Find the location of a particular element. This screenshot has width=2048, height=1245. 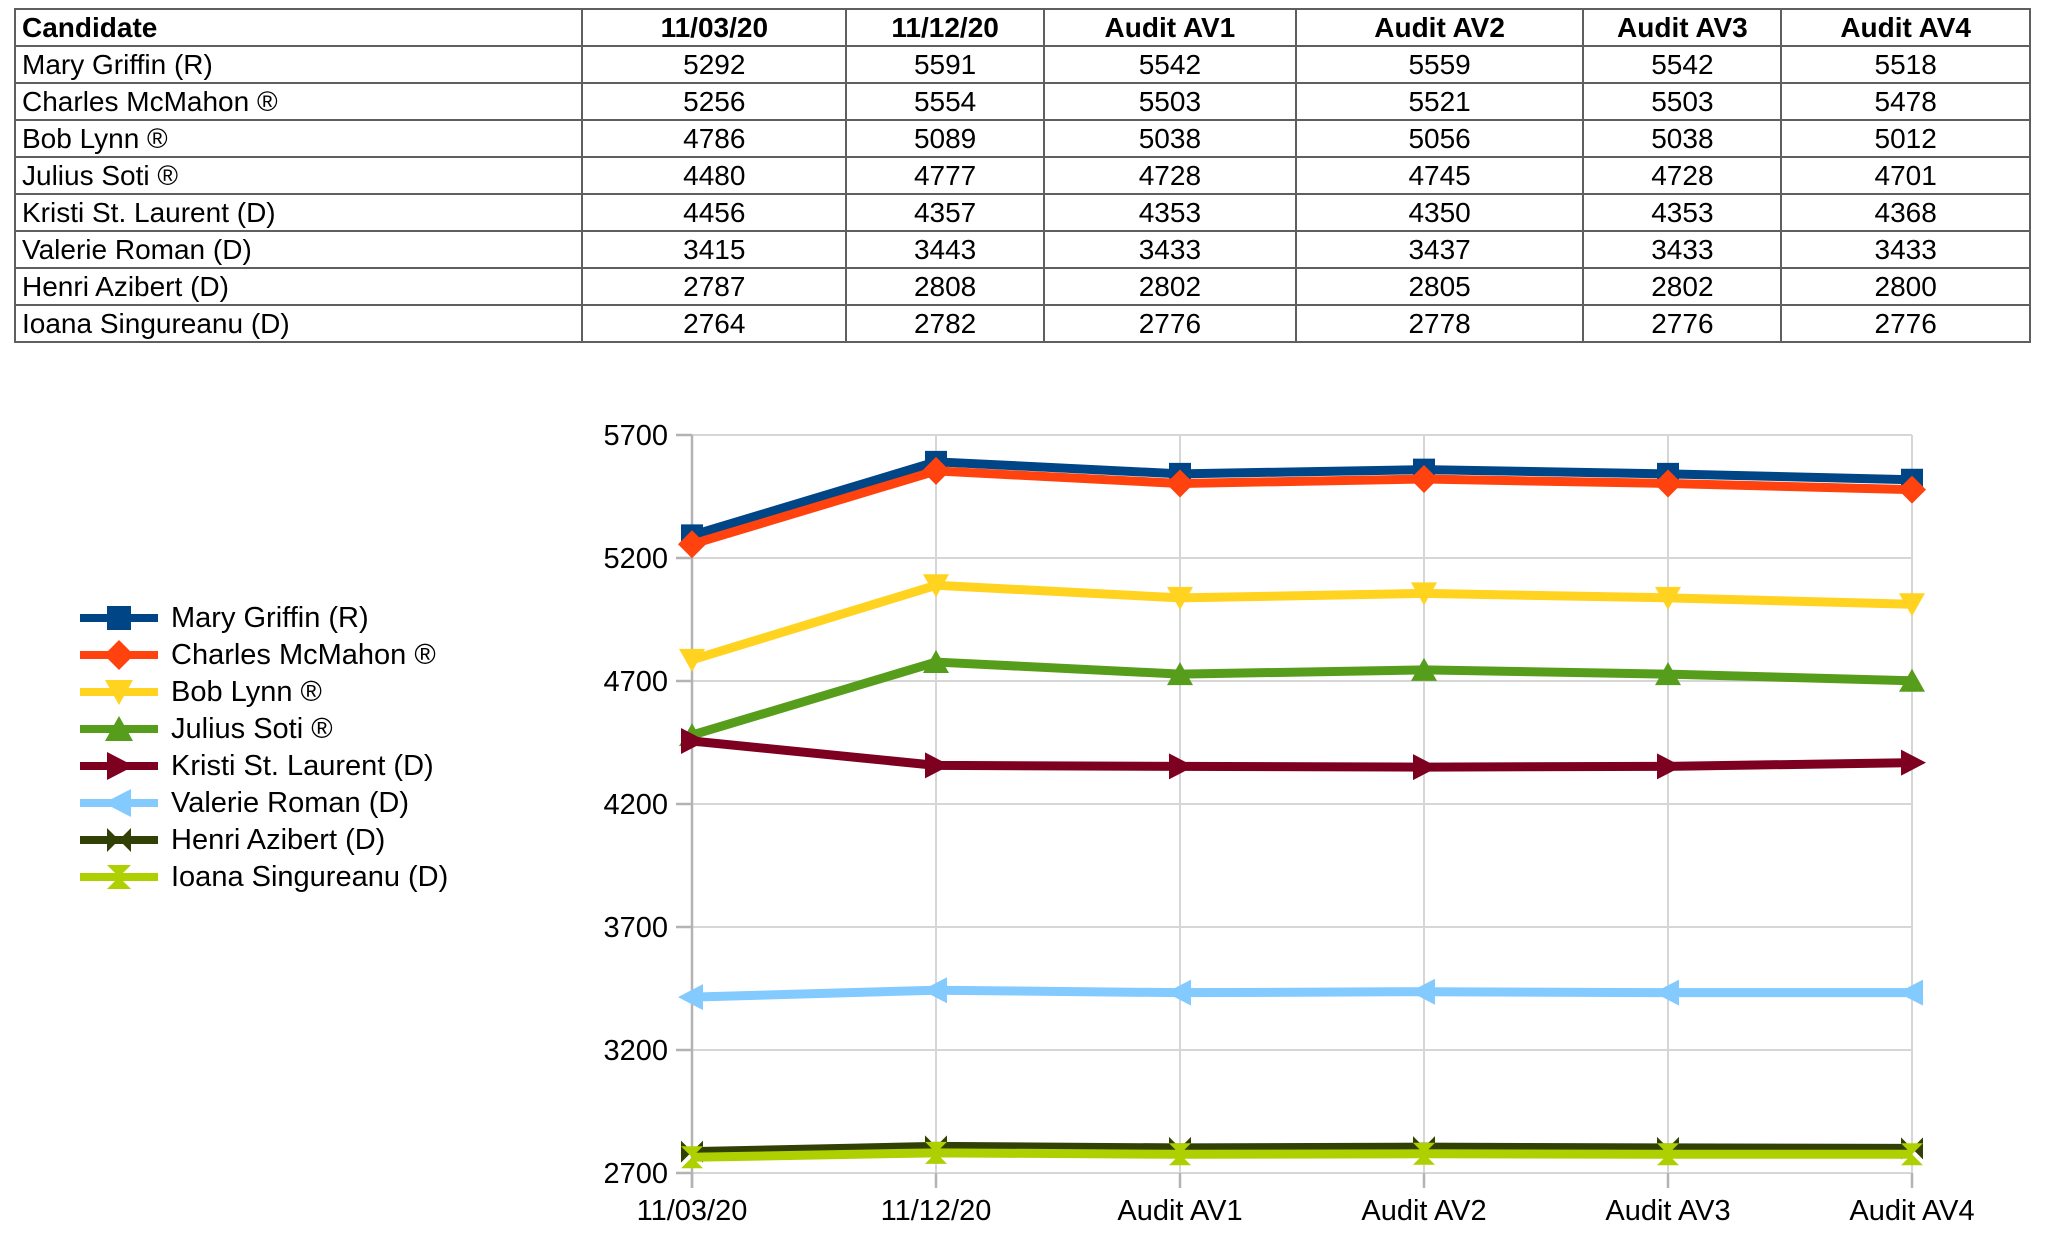

x-tick-label: Audit AV4 is located at coordinates (1911, 1211).